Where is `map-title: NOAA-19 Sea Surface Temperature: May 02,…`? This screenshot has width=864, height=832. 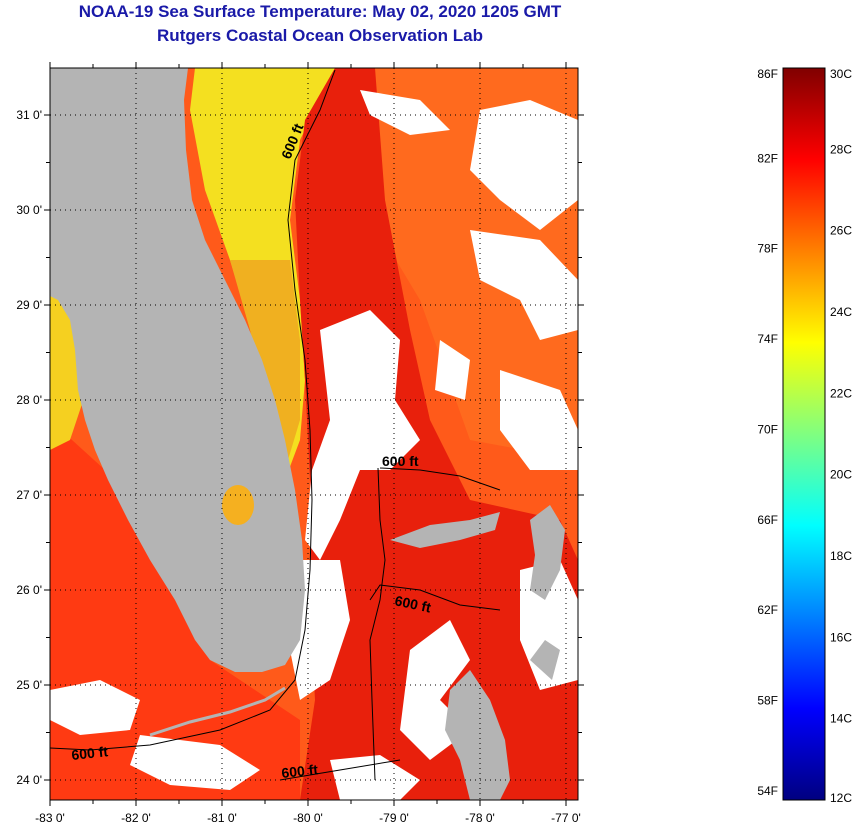
map-title: NOAA-19 Sea Surface Temperature: May 02,… is located at coordinates (320, 11).